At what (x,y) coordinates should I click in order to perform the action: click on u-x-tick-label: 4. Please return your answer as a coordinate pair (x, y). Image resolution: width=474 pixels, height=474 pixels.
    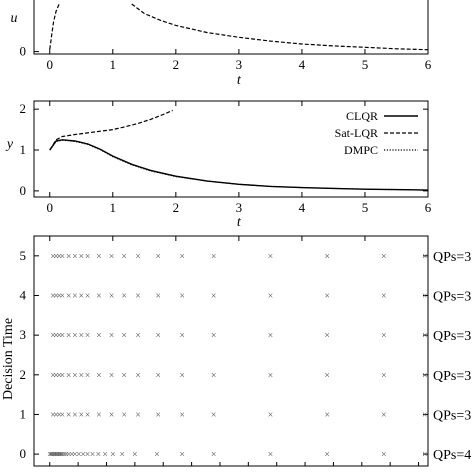
    Looking at the image, I should click on (302, 64).